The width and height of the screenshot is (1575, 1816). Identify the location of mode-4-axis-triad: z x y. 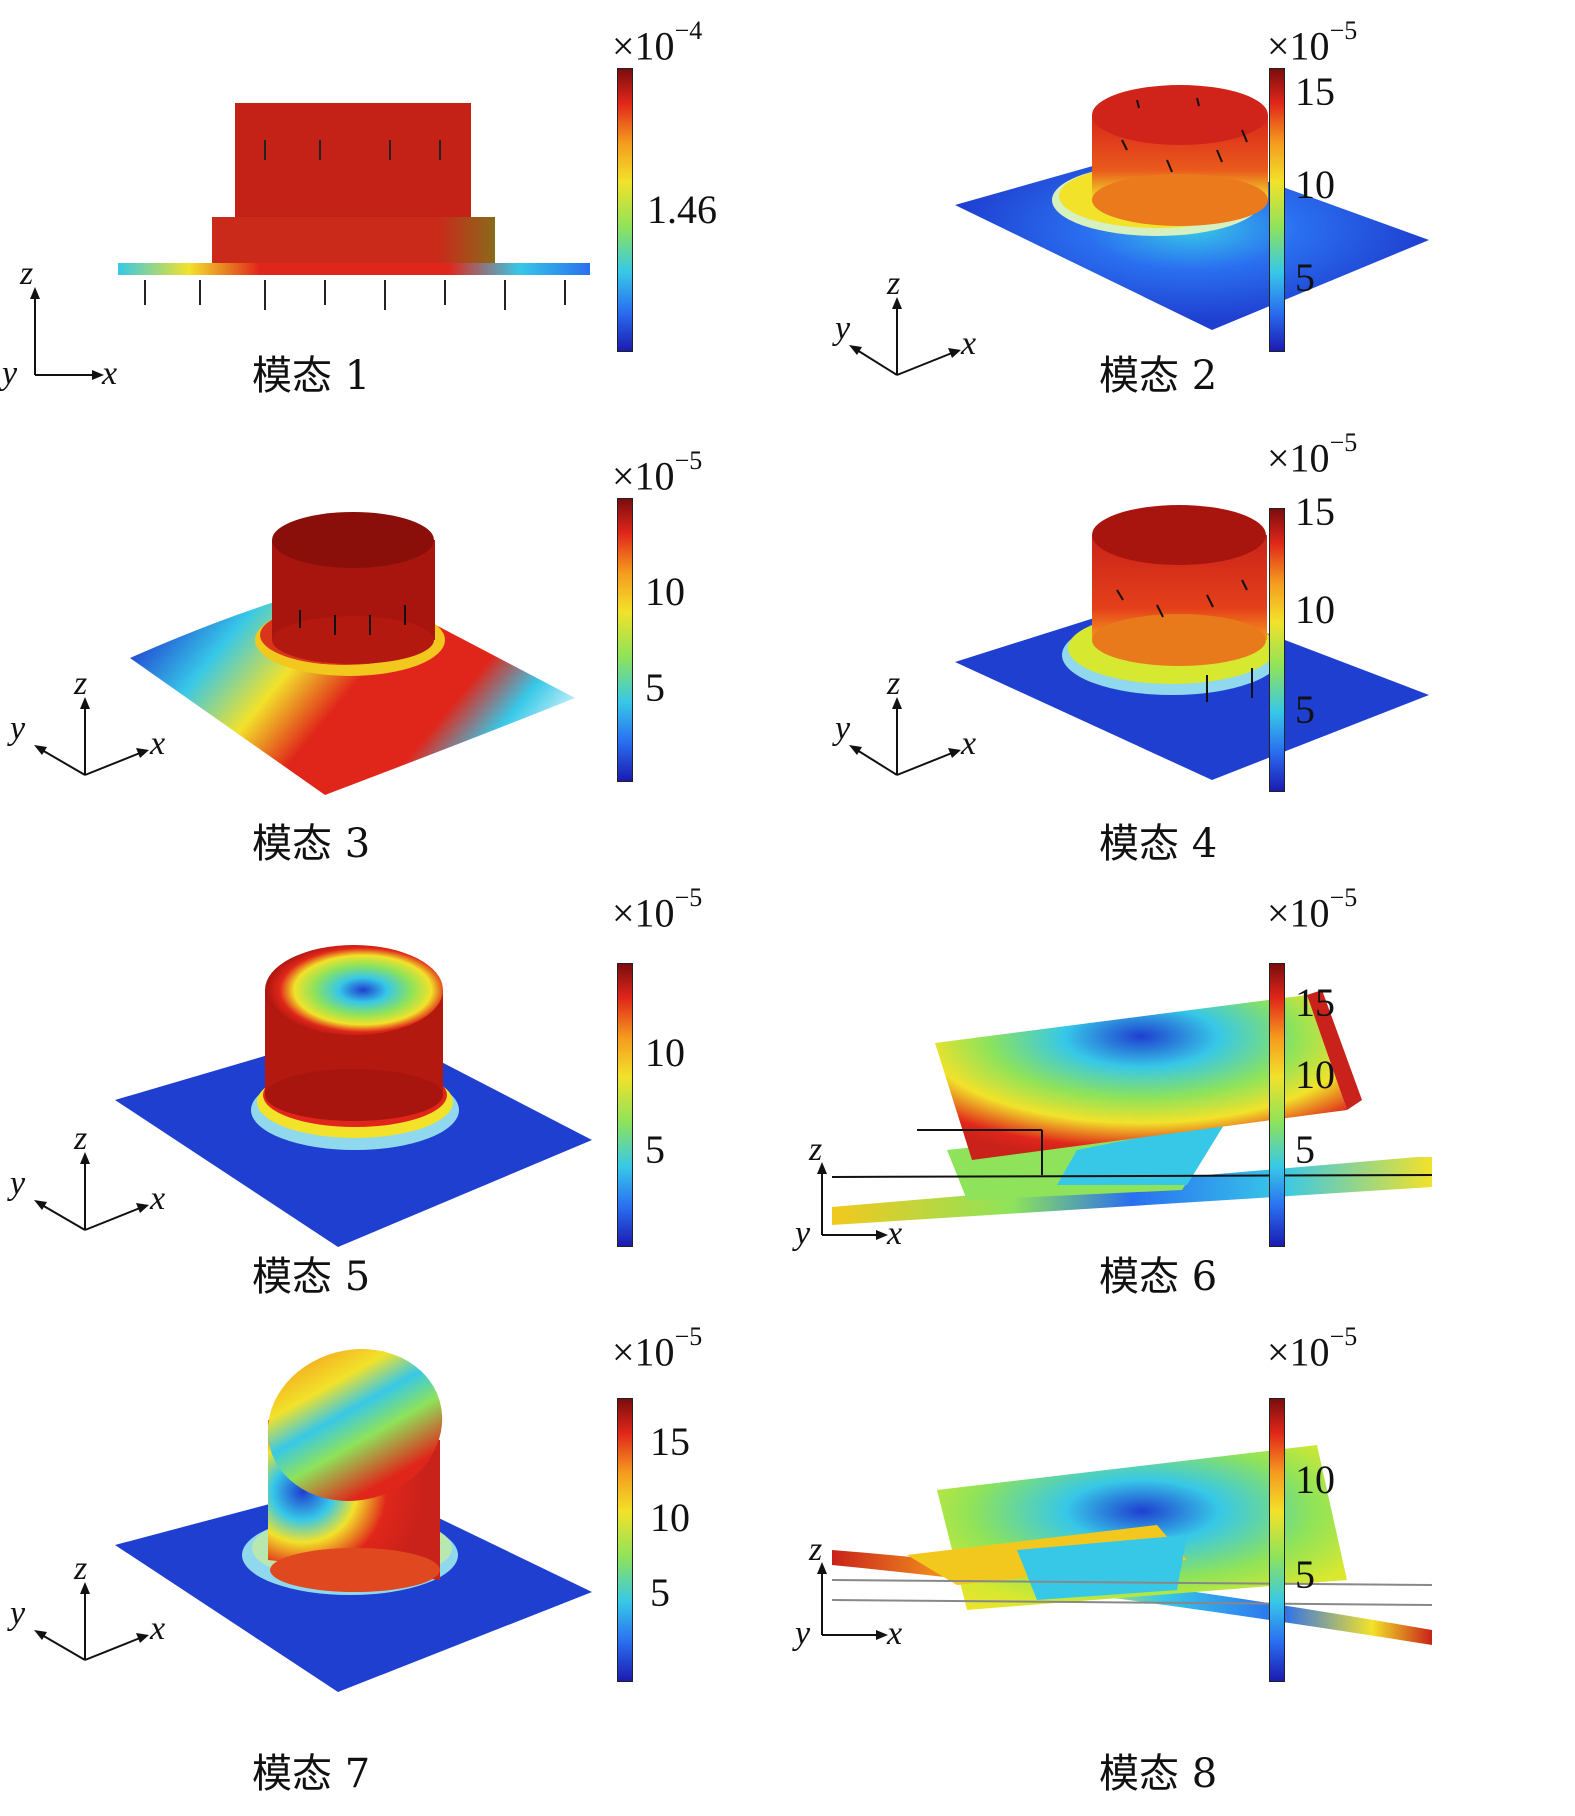
(882, 722).